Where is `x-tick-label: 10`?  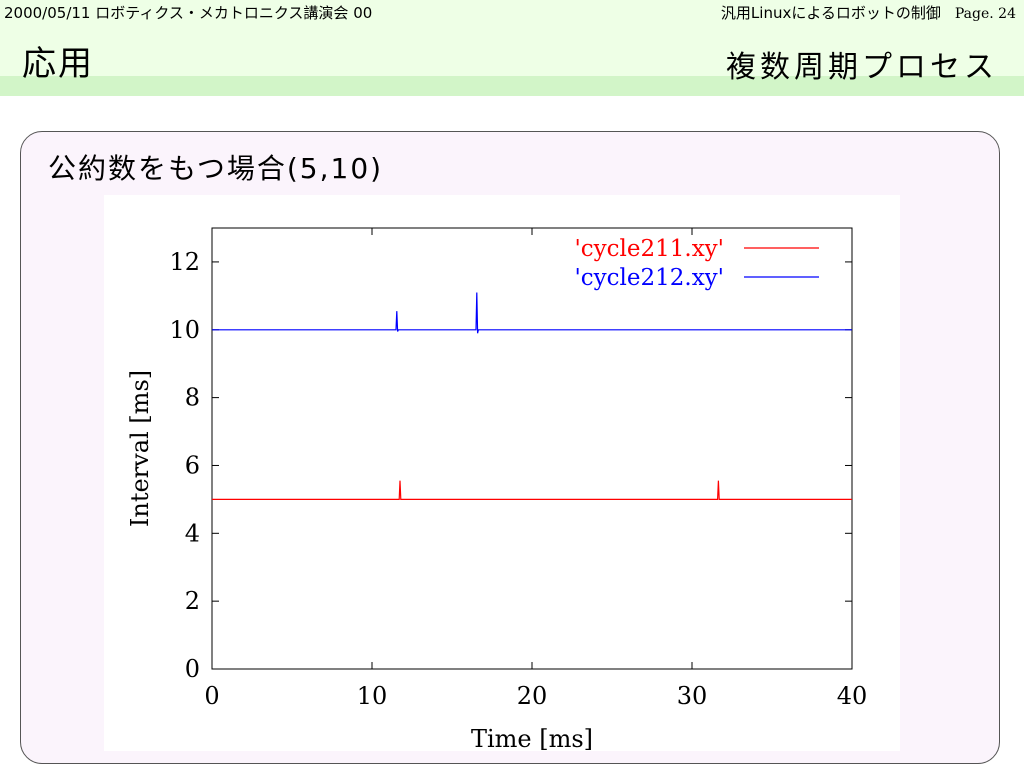
x-tick-label: 10 is located at coordinates (372, 696).